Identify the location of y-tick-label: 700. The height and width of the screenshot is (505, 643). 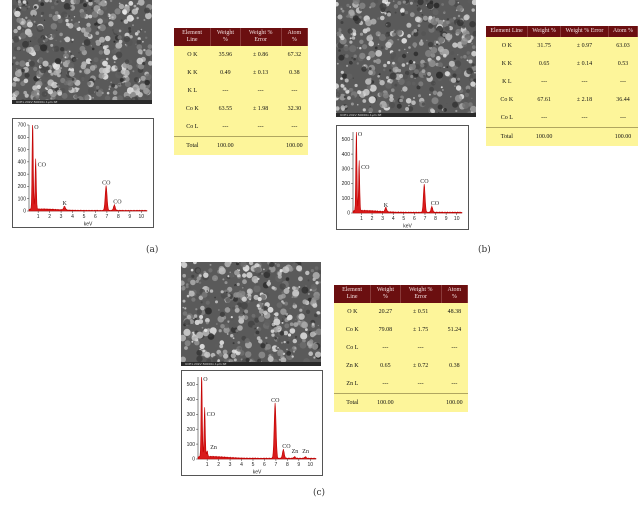
(22, 126).